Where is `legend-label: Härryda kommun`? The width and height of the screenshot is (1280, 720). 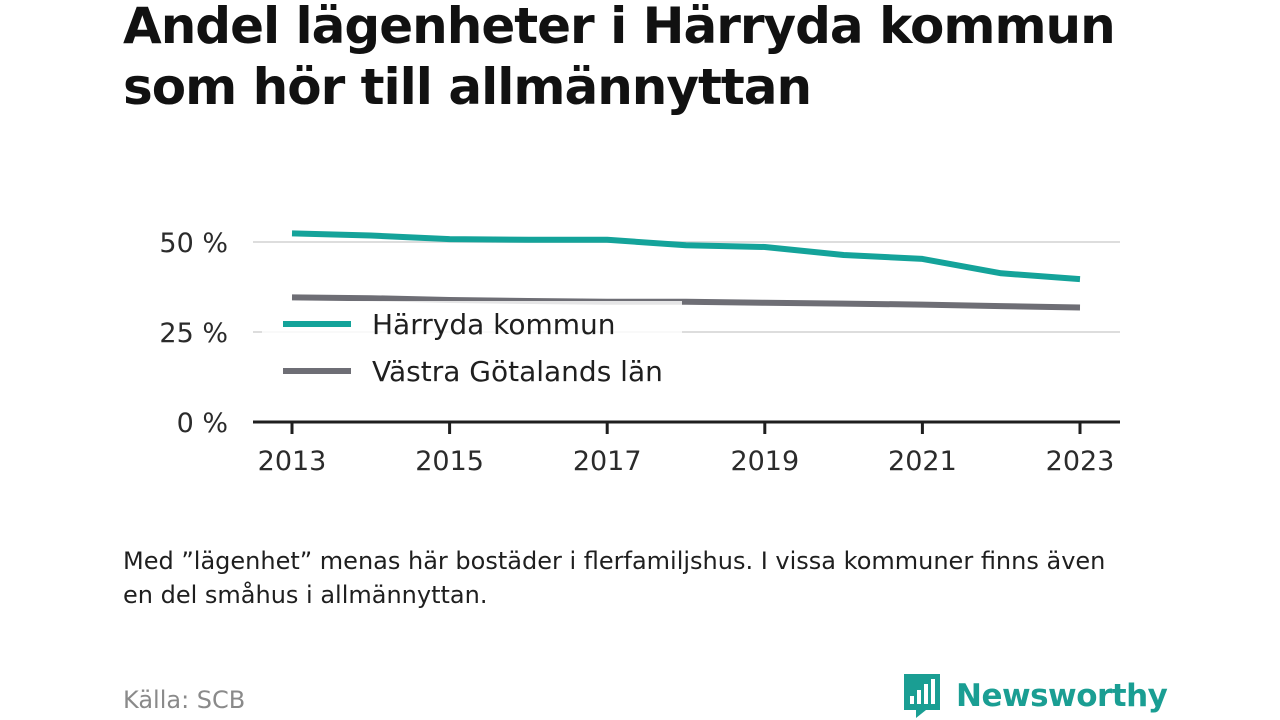
legend-label: Härryda kommun is located at coordinates (494, 324).